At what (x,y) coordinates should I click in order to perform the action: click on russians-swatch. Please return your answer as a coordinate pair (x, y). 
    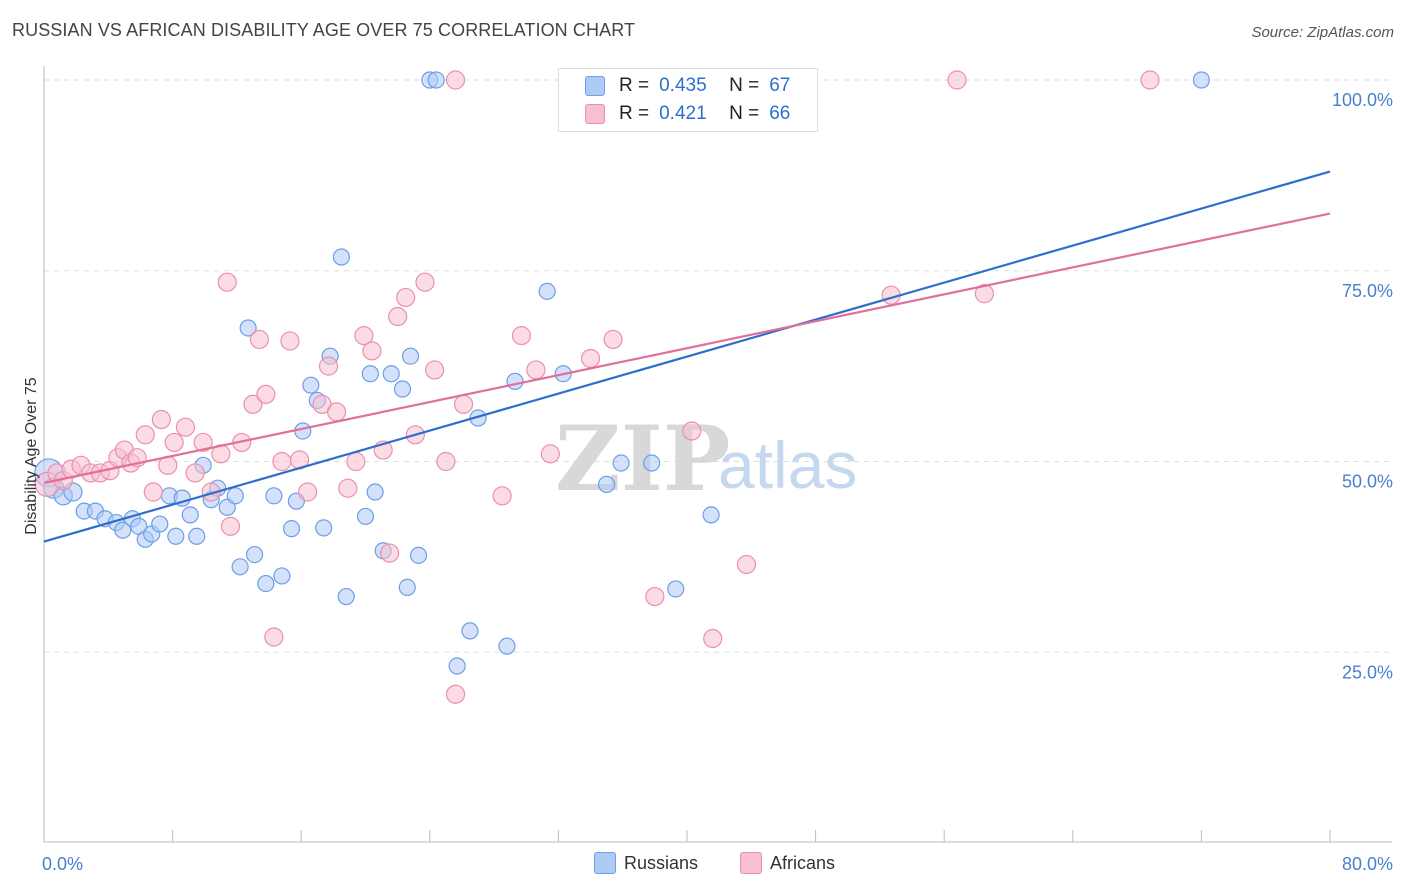
    Looking at the image, I should click on (605, 863).